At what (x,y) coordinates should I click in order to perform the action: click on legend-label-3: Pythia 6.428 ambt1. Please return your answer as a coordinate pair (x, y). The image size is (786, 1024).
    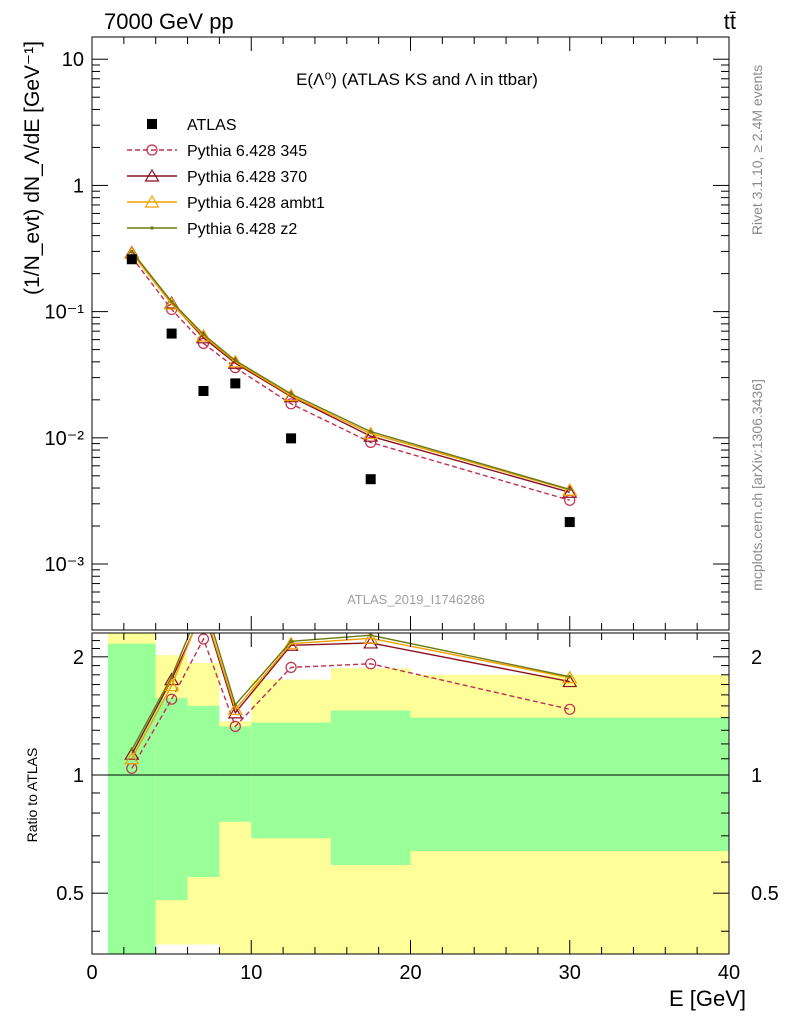
    Looking at the image, I should click on (256, 203).